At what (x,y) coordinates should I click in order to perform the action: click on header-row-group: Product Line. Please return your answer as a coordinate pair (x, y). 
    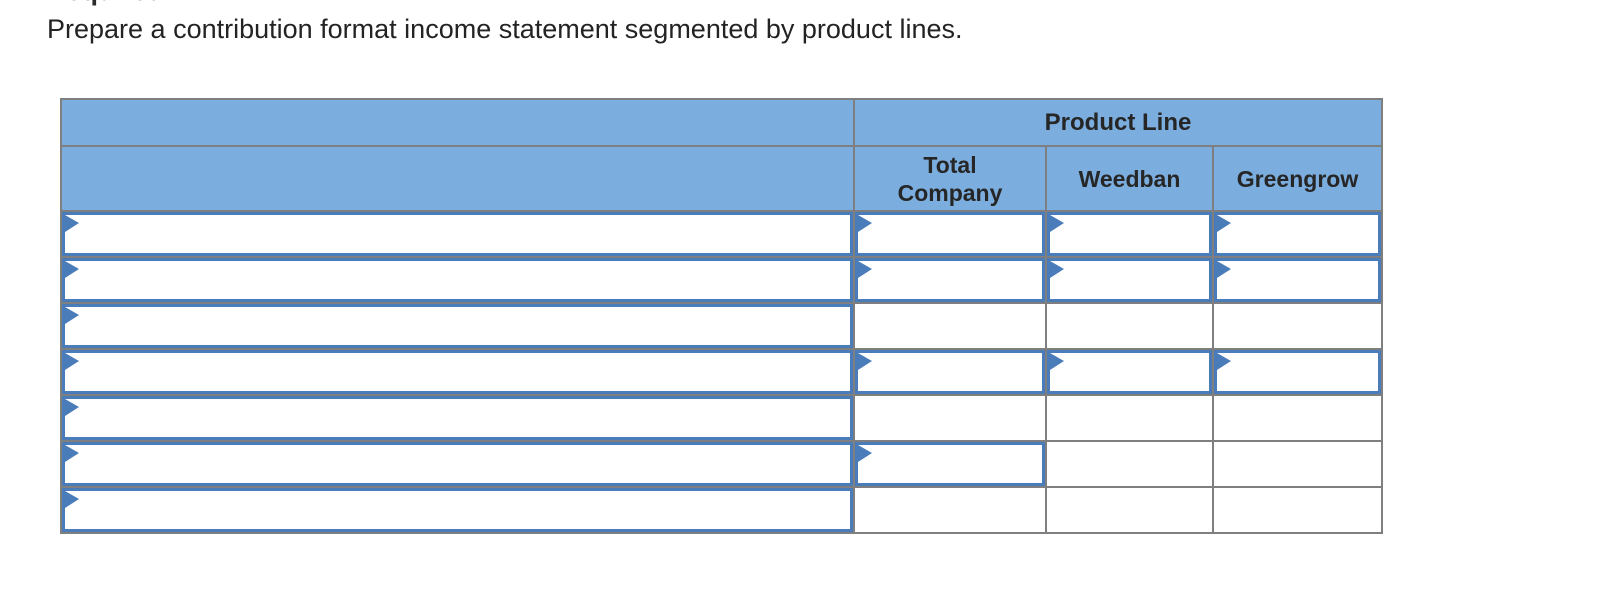
    Looking at the image, I should click on (722, 122).